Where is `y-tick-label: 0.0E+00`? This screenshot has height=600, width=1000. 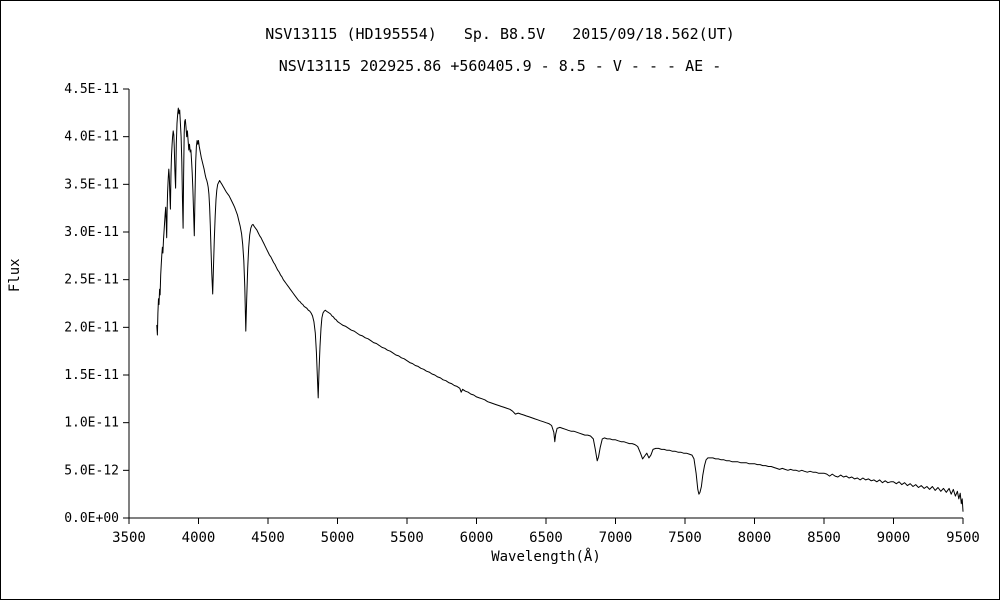
y-tick-label: 0.0E+00 is located at coordinates (91, 518).